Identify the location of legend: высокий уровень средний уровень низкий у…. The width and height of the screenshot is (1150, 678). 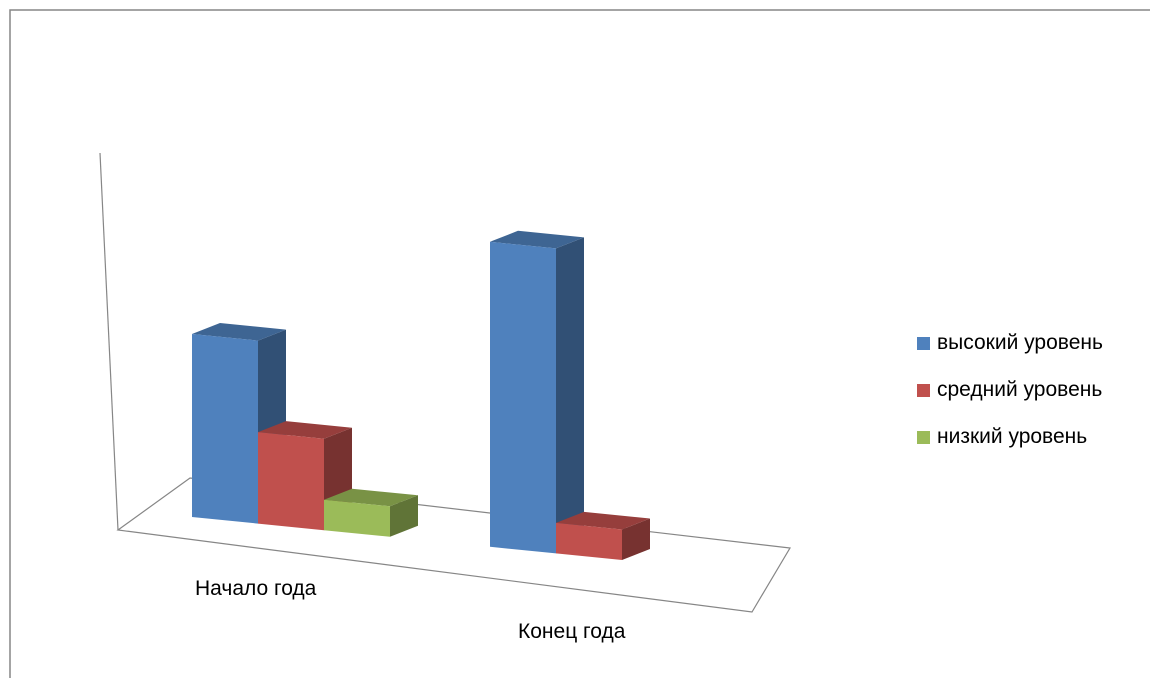
(1010, 398).